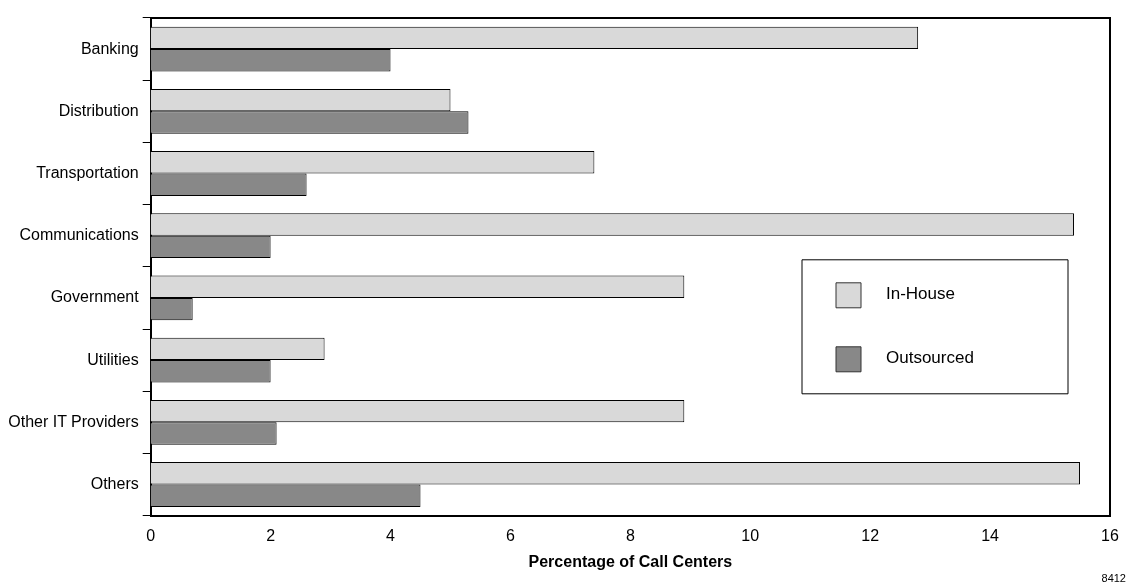  I want to click on y-tick-label: Utilities, so click(113, 359).